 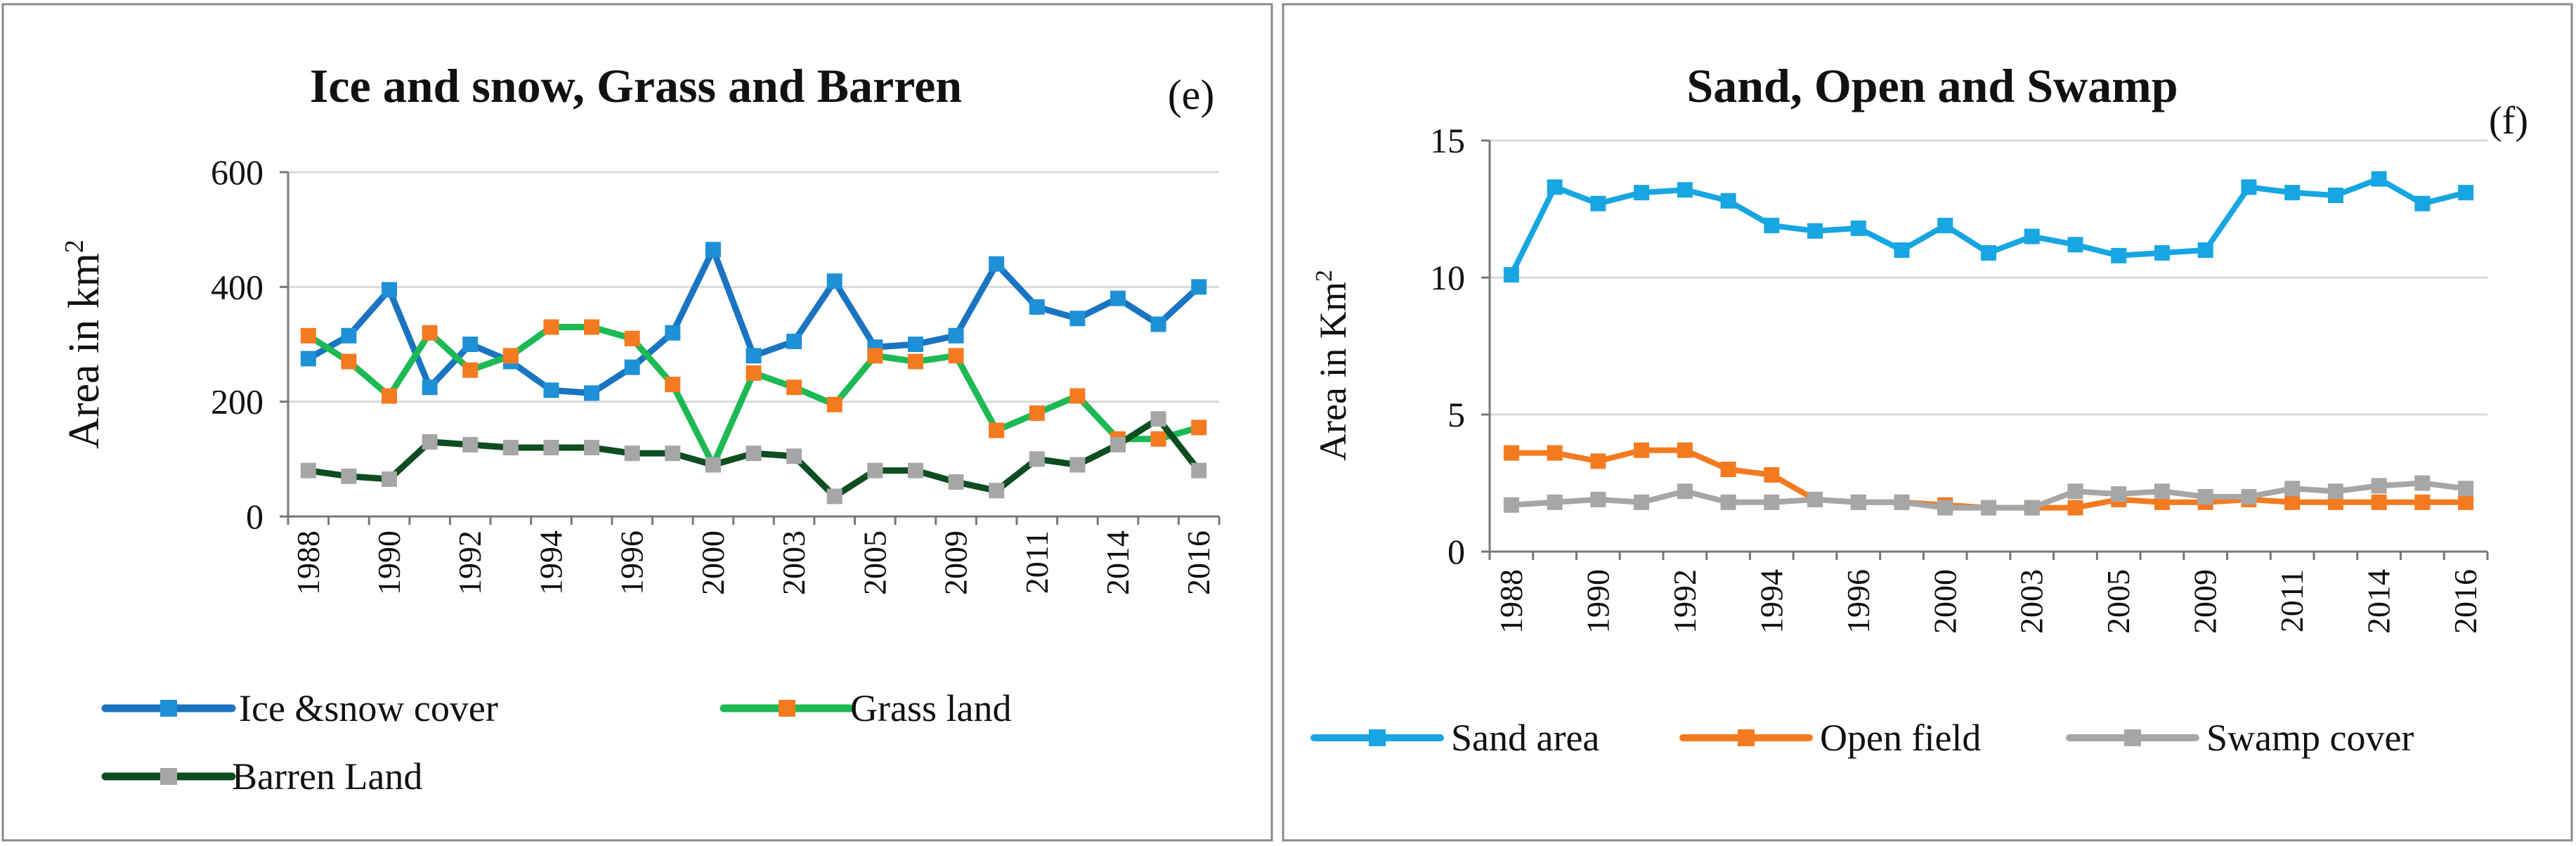 What do you see at coordinates (1447, 277) in the screenshot?
I see `chart-f-ytick-label: 10` at bounding box center [1447, 277].